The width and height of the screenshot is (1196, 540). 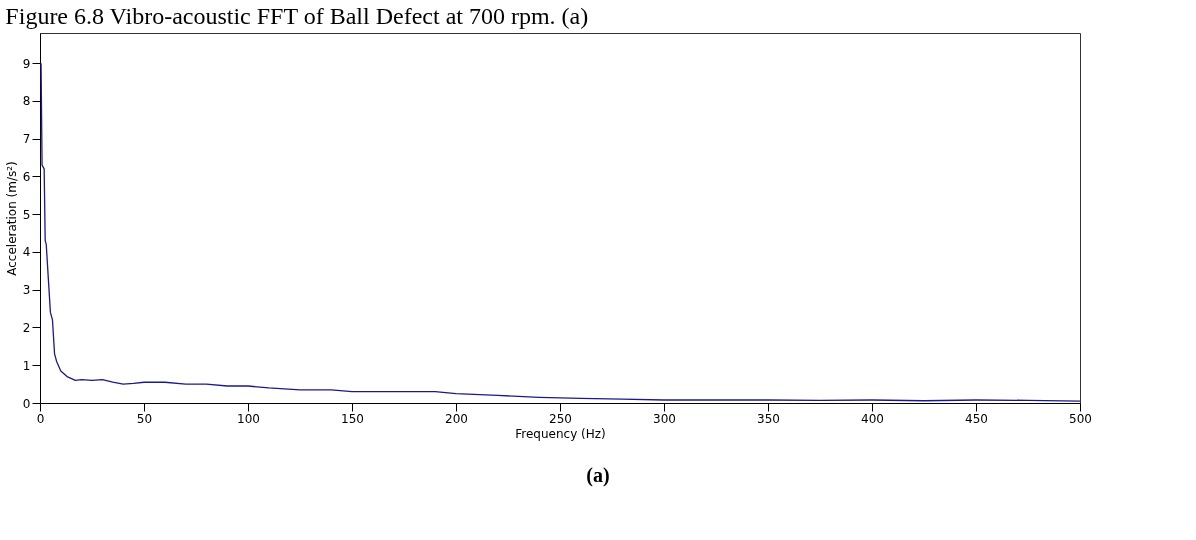 What do you see at coordinates (560, 418) in the screenshot?
I see `x-tick-label: 250` at bounding box center [560, 418].